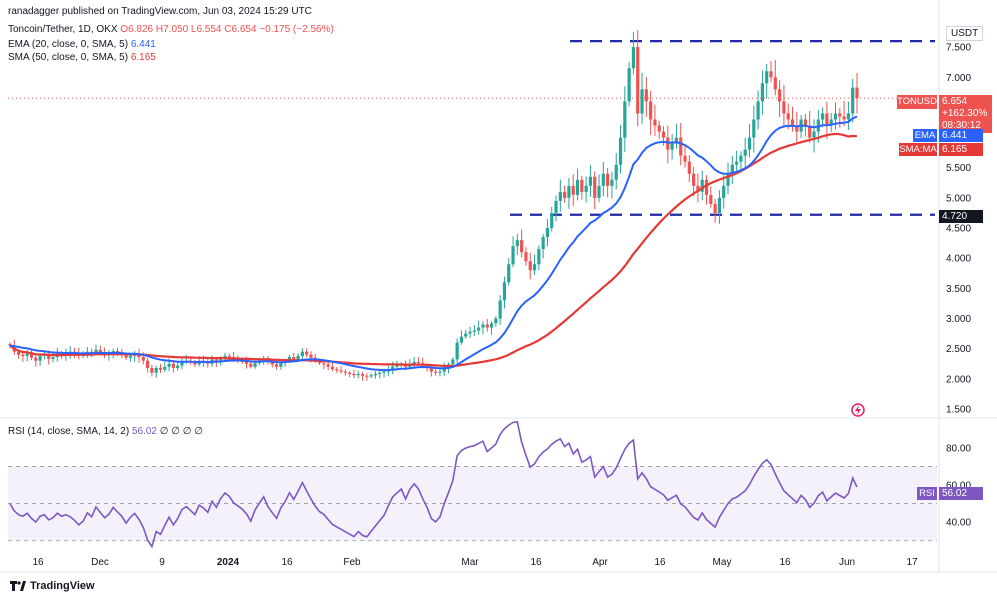  Describe the element at coordinates (925, 135) in the screenshot. I see `ema-tag-name: EMA` at that location.